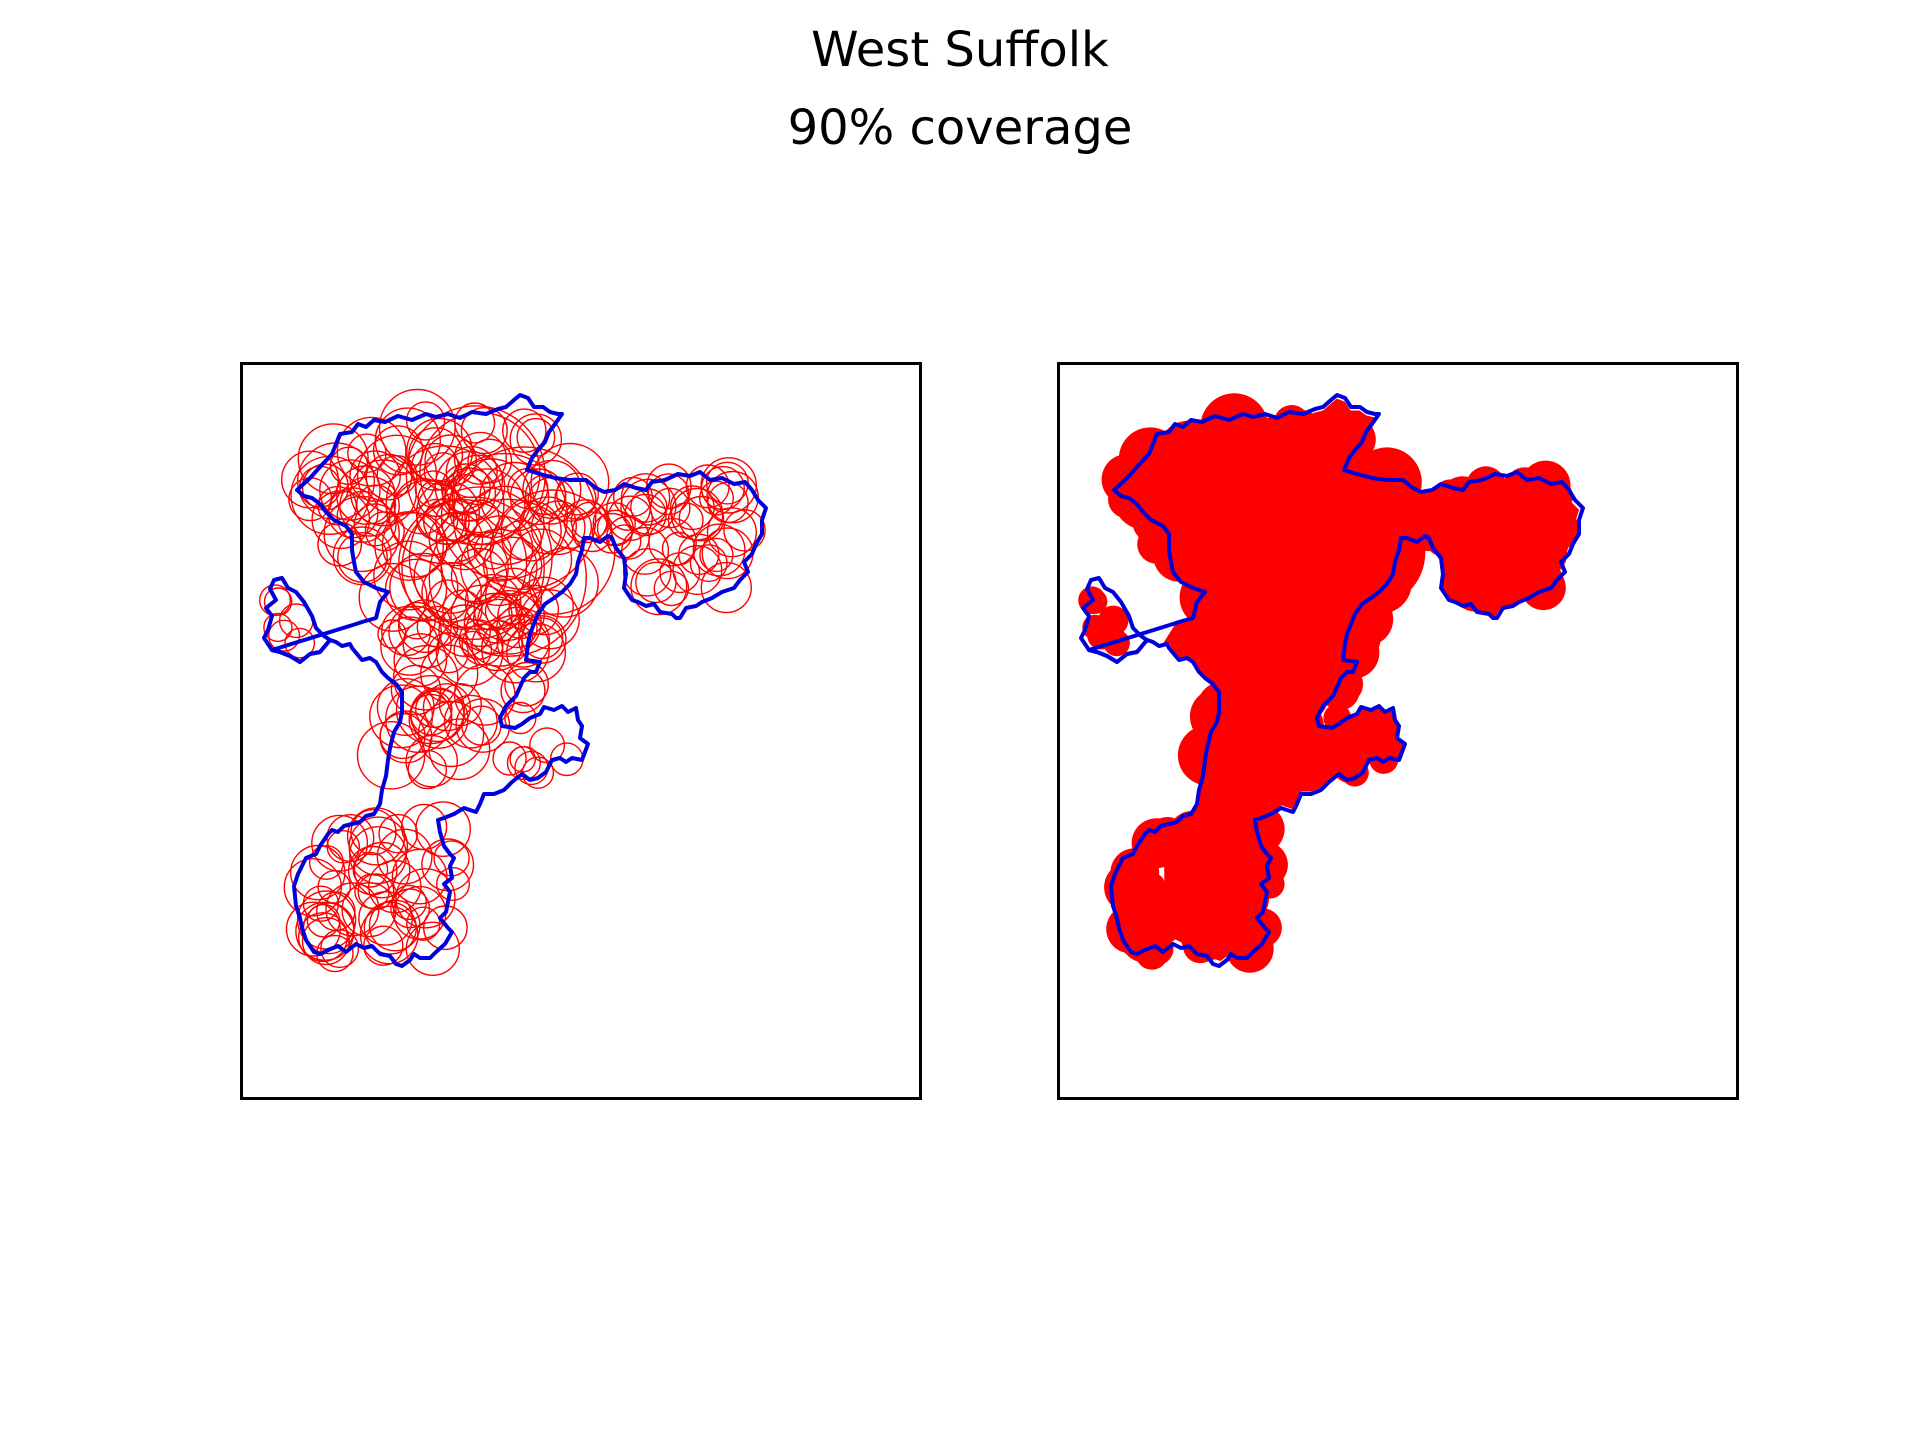 This screenshot has width=1920, height=1440. I want to click on district-boundary, so click(515, 680).